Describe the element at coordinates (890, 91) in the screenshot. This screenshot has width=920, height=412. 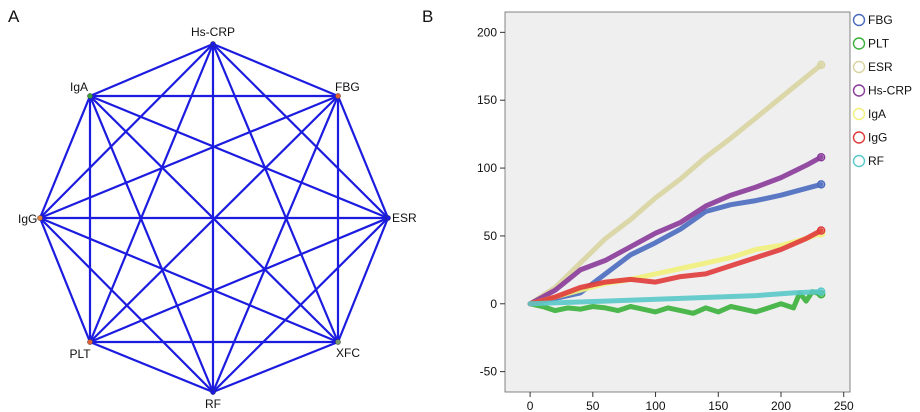
I see `legend-label-hs-crp: Hs-CRP` at that location.